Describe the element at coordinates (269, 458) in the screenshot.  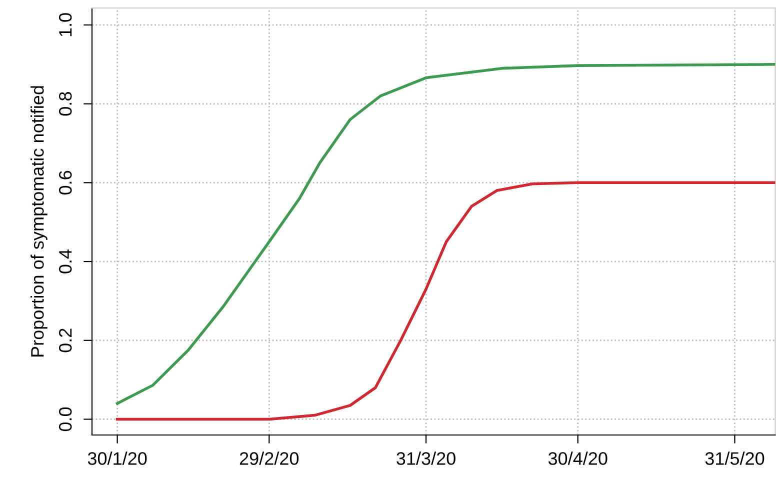
I see `x-tick-label: 29/2/20` at that location.